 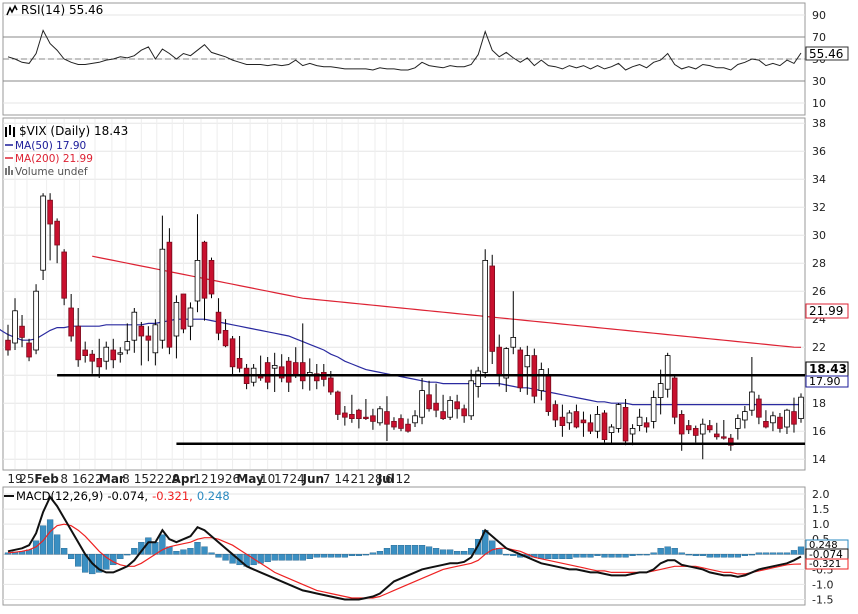 What do you see at coordinates (9, 170) in the screenshot?
I see `volume-bars-icon` at bounding box center [9, 170].